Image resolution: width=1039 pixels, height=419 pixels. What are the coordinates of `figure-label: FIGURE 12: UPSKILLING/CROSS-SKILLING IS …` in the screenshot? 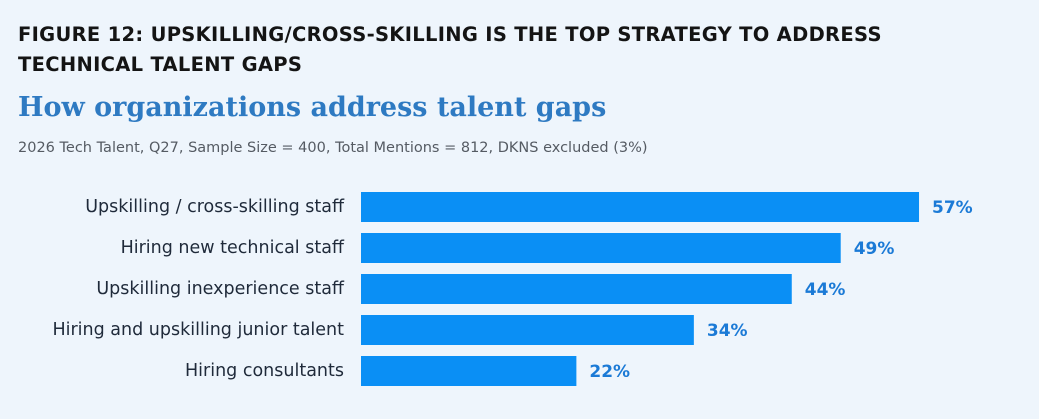 It's located at (450, 49).